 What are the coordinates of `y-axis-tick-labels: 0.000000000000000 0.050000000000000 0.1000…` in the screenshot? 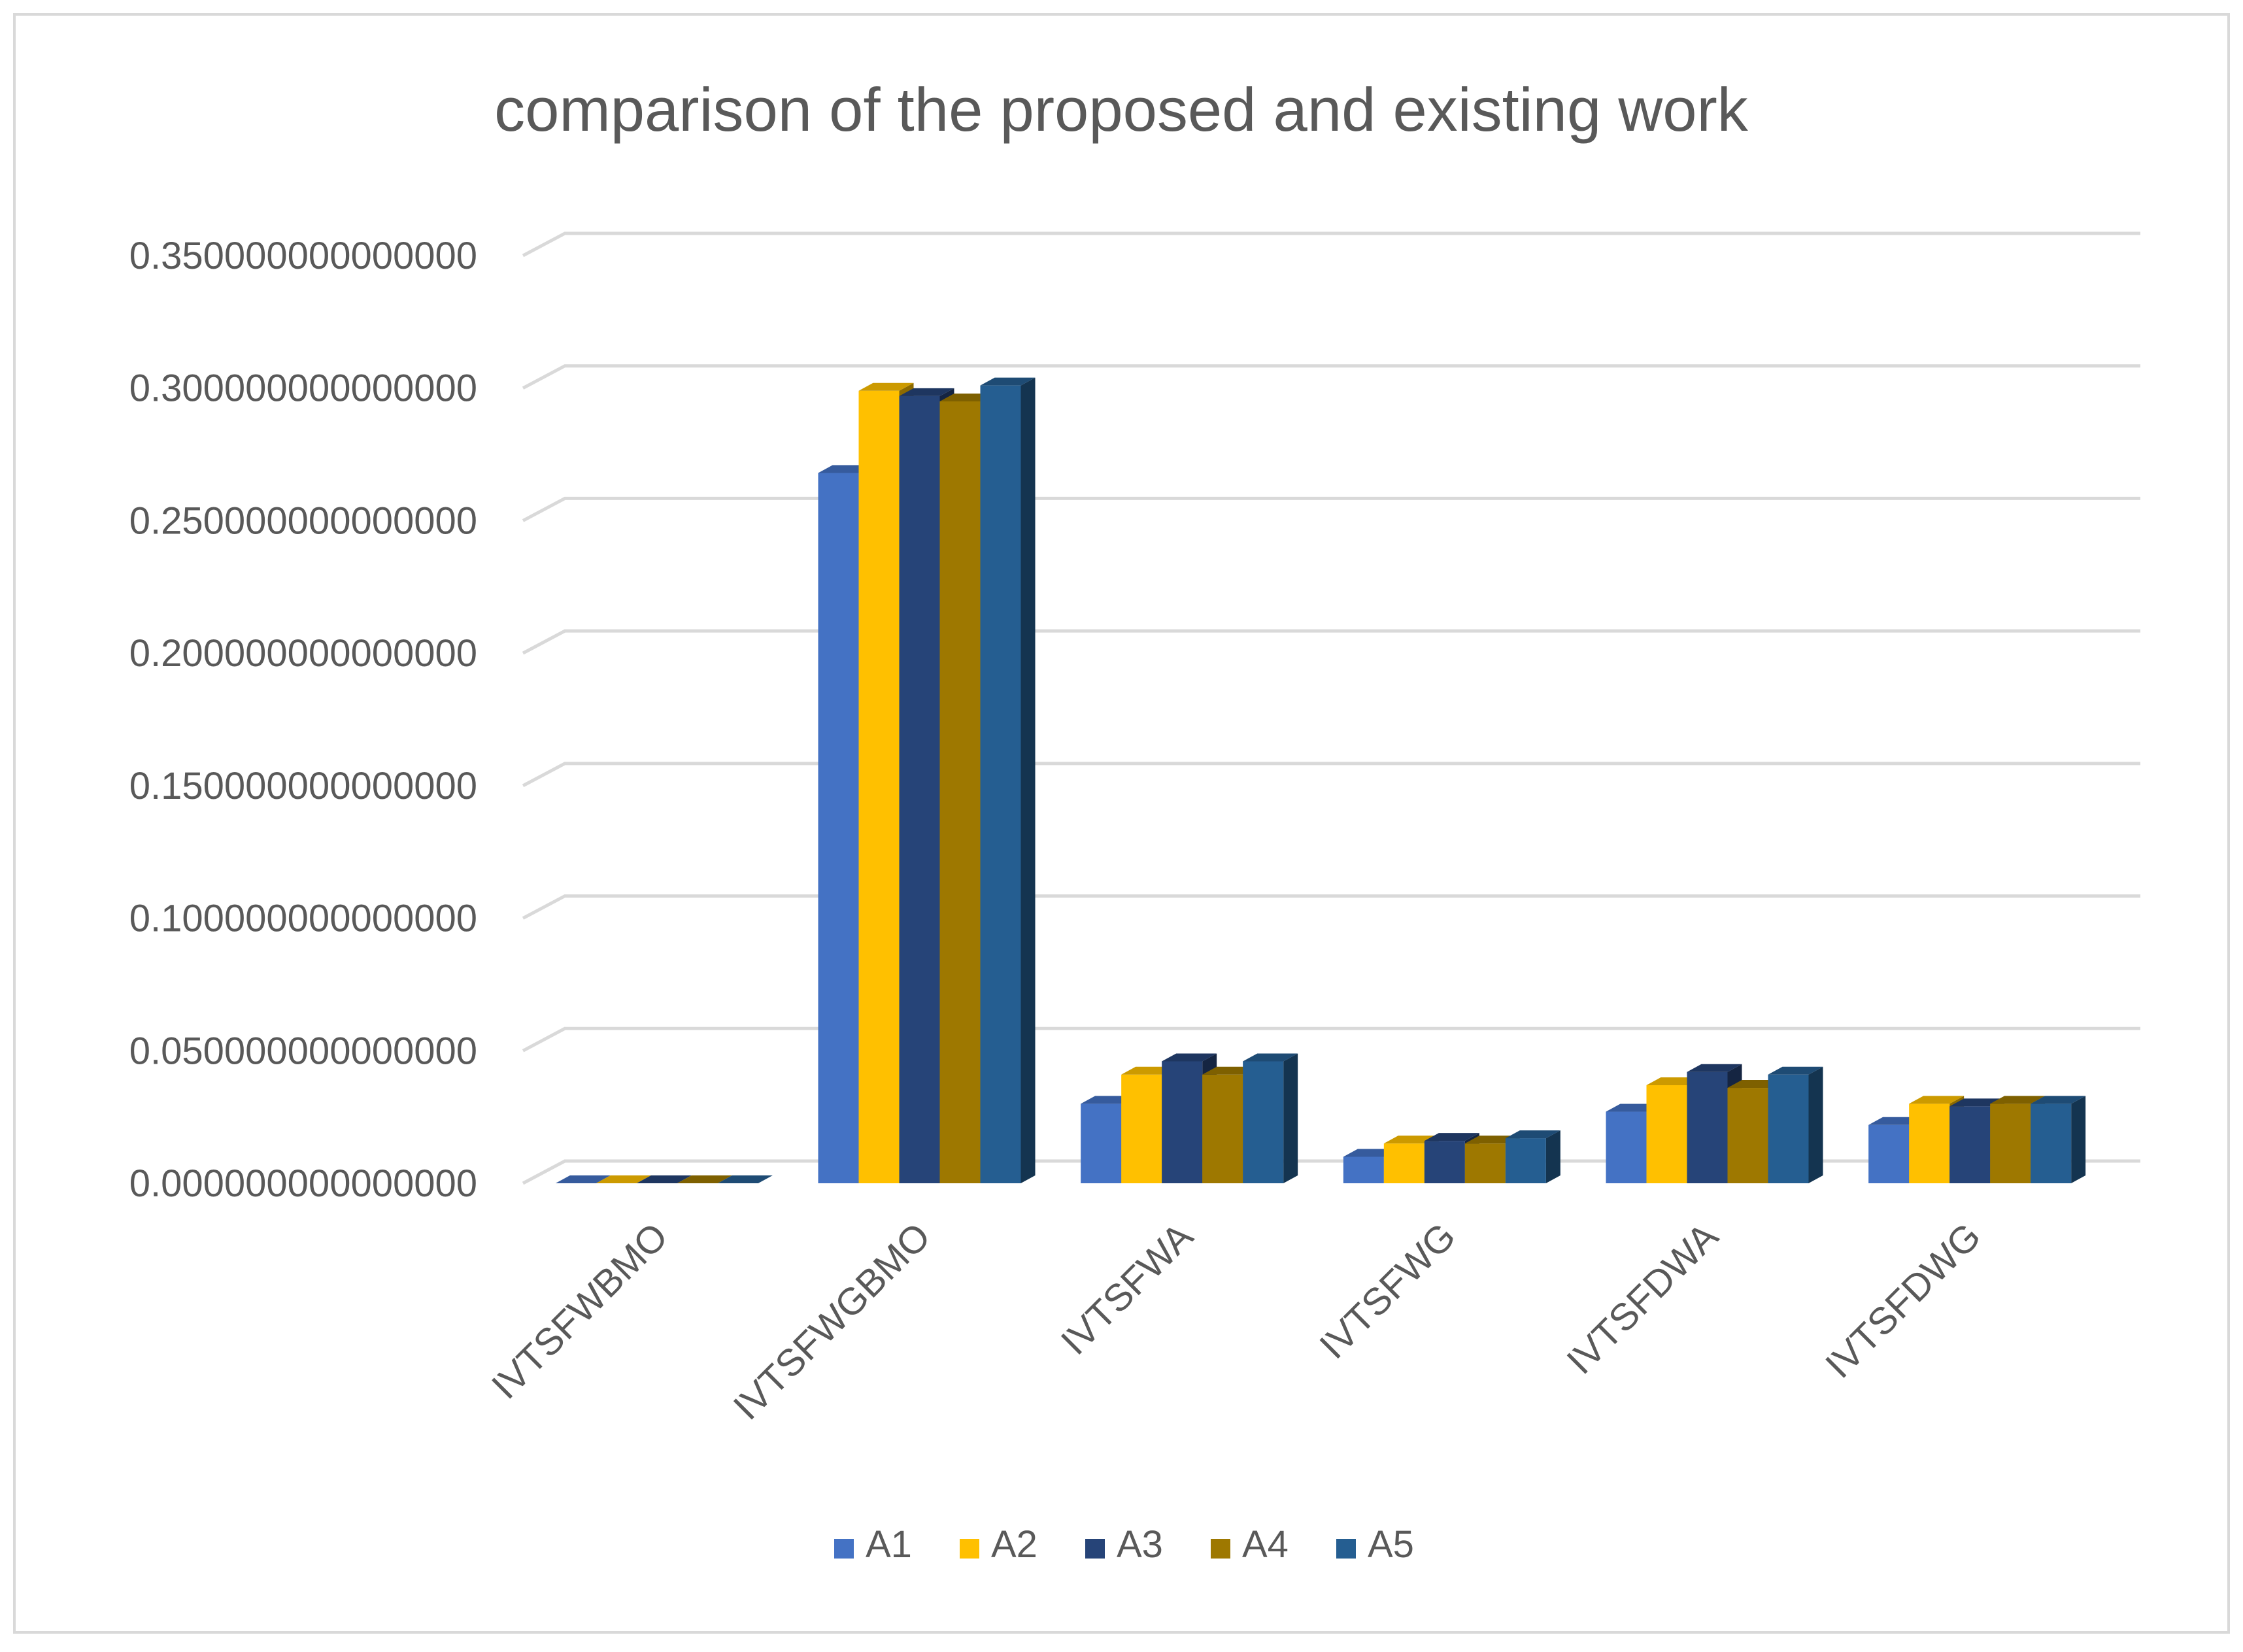 It's located at (303, 720).